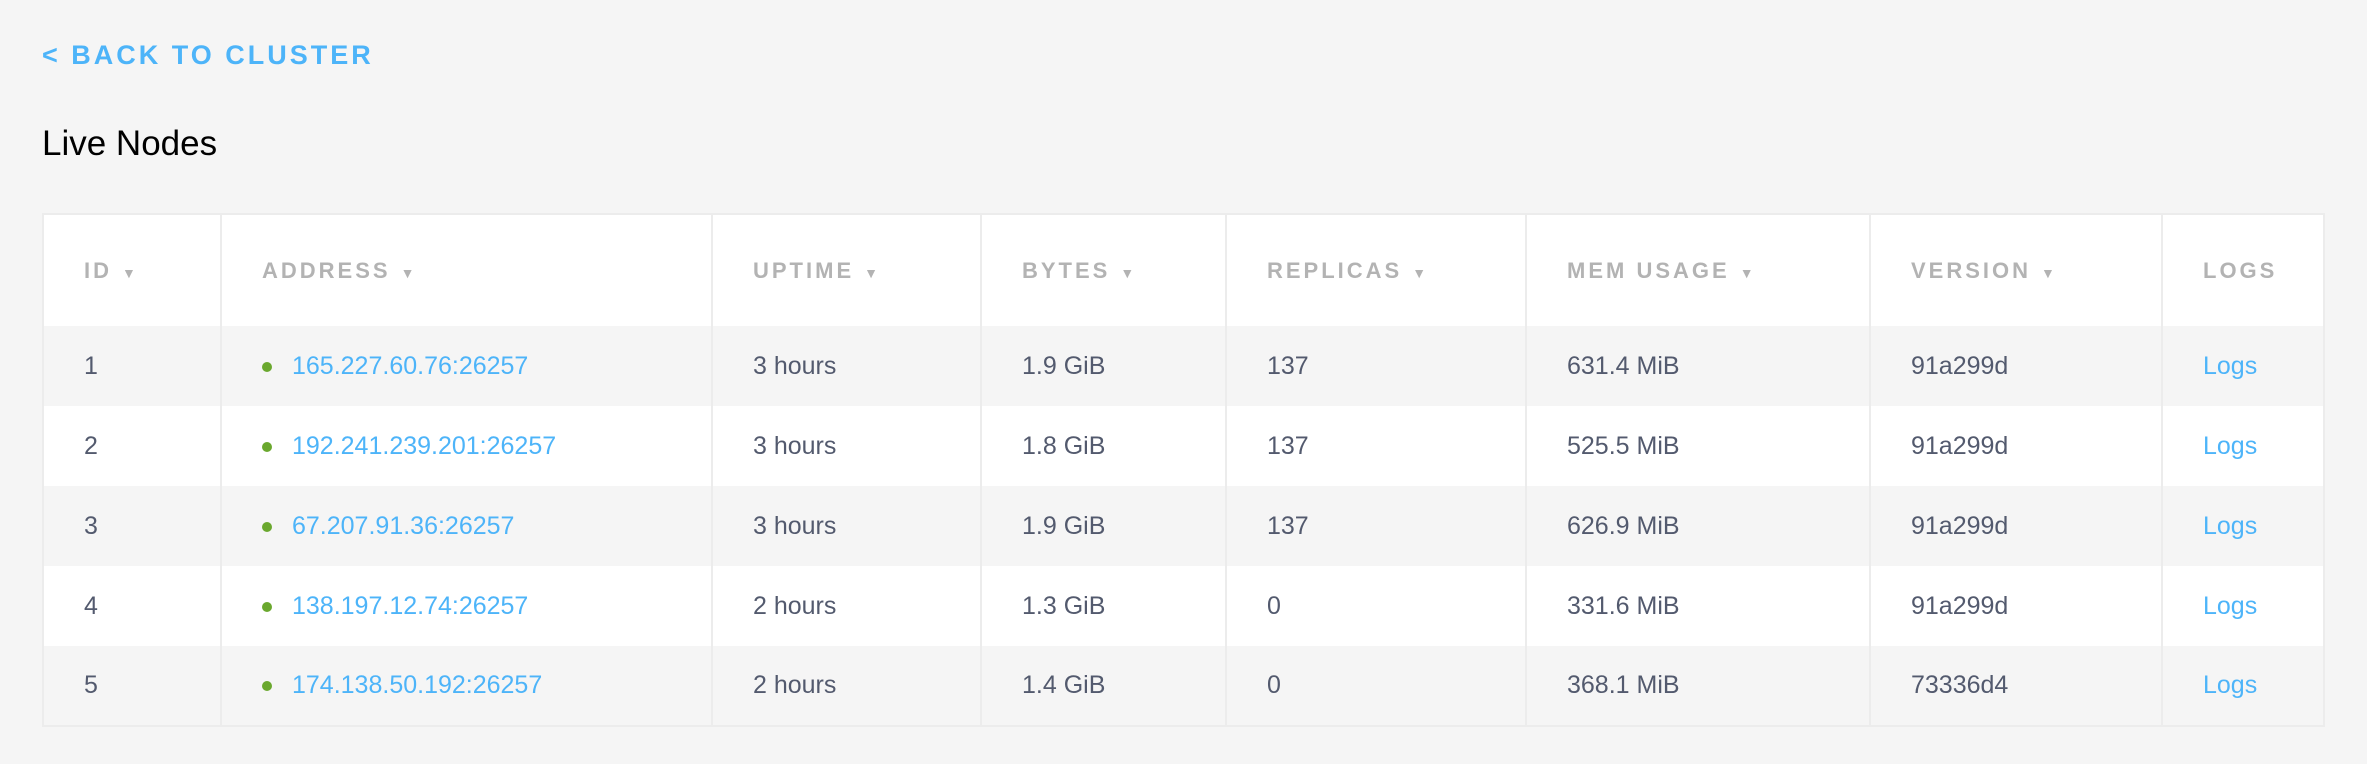 This screenshot has width=2367, height=764. Describe the element at coordinates (410, 605) in the screenshot. I see `node-address-link: 138.197.12.74:26257` at that location.